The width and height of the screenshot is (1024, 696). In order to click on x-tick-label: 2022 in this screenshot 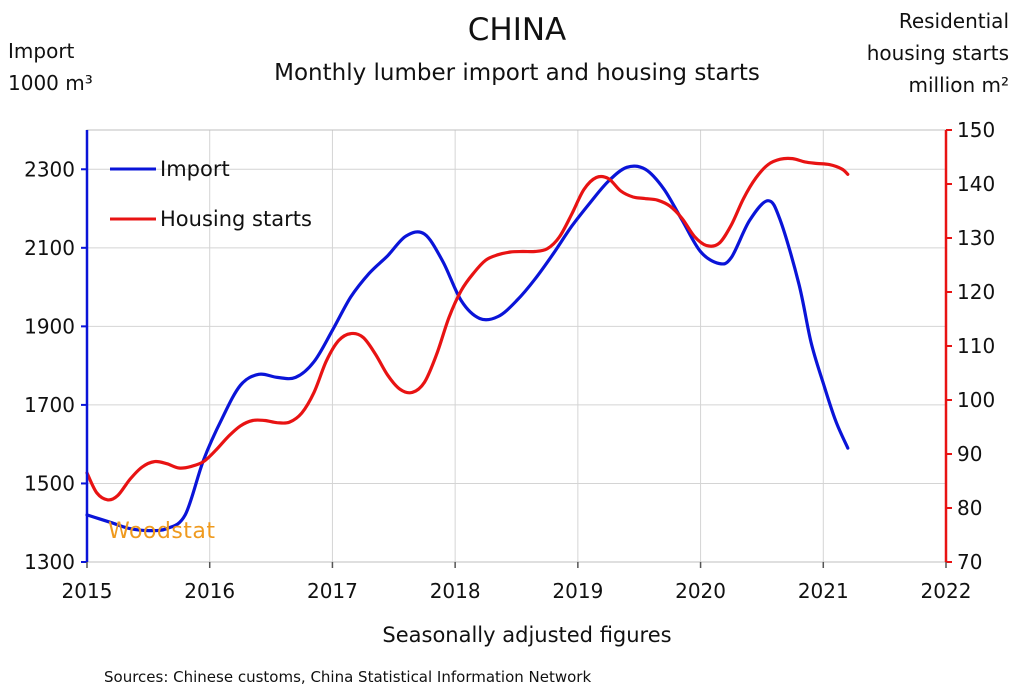, I will do `click(946, 591)`.